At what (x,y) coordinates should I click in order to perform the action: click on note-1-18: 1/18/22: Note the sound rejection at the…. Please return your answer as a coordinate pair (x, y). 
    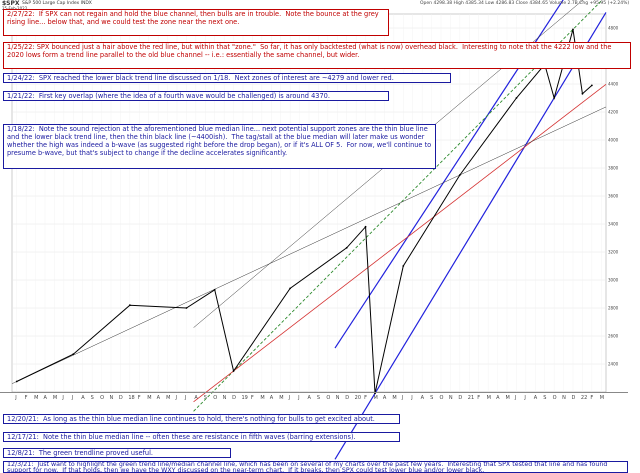
    Looking at the image, I should click on (219, 146).